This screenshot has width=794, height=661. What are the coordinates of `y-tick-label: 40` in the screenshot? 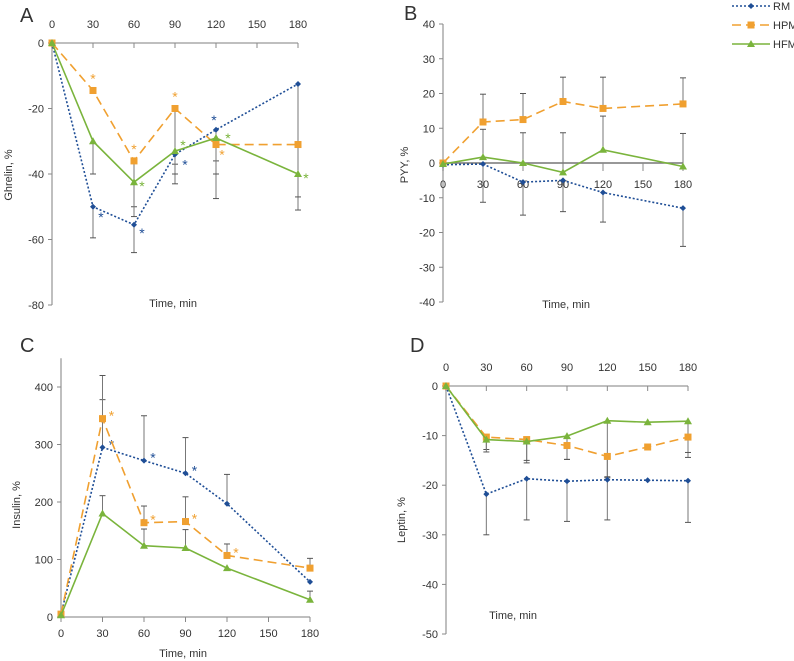 It's located at (429, 25).